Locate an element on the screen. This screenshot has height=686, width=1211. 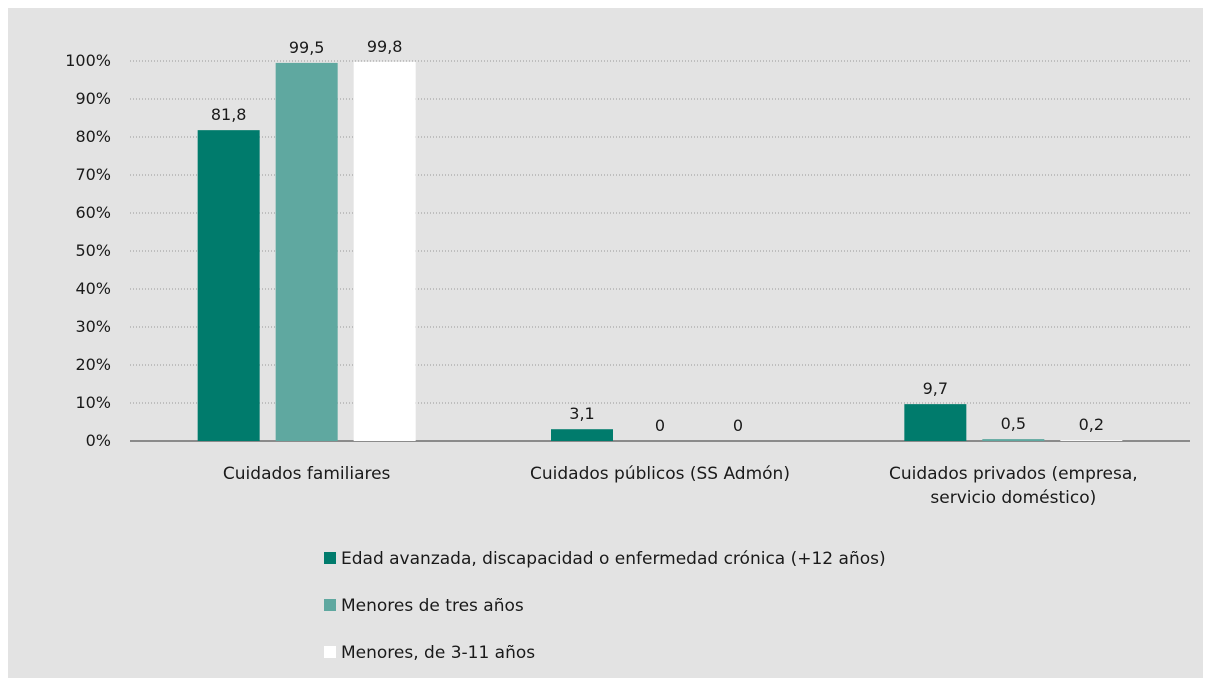
y-tick-label: 90% is located at coordinates (93, 98).